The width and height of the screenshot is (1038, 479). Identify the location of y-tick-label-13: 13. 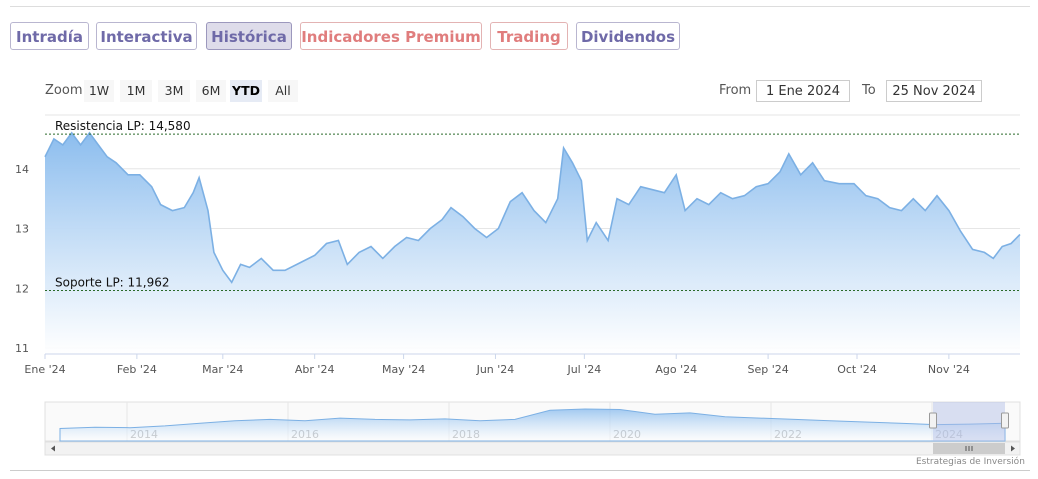
(22, 229).